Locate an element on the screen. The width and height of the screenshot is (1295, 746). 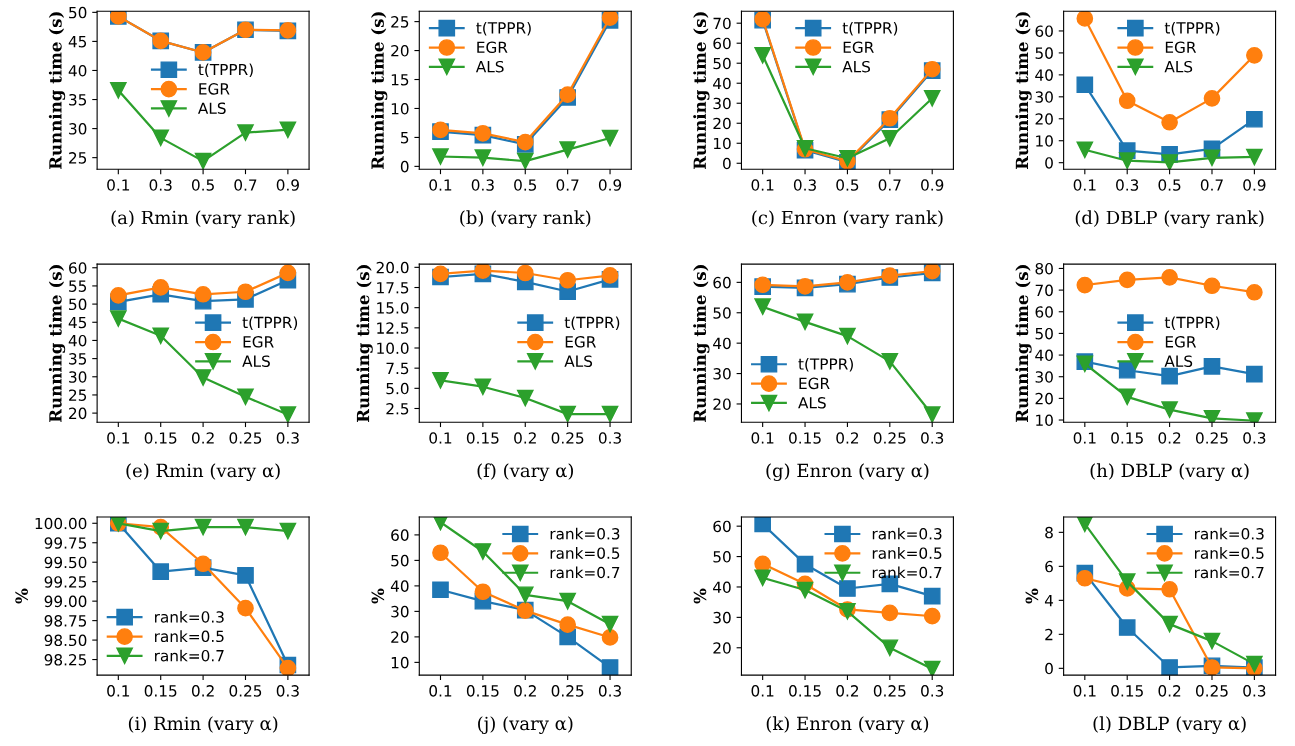
y-tick-label: 15 is located at coordinates (400, 80).